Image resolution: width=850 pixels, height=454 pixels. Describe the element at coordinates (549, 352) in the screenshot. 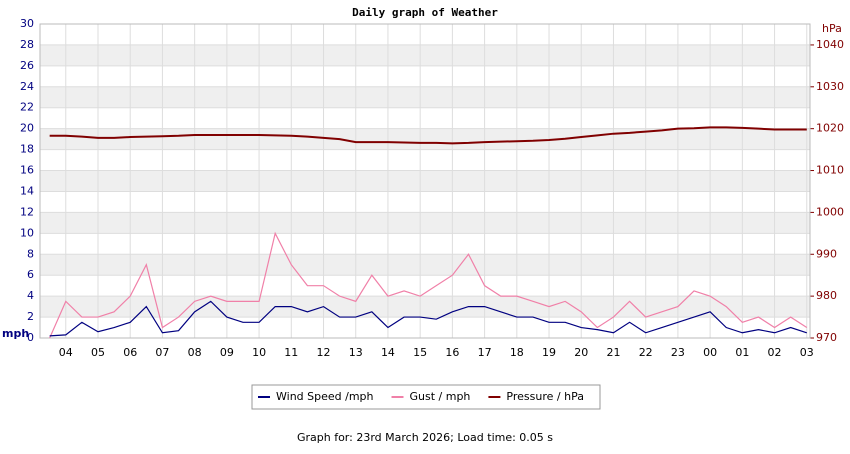

I see `x-tick-label: 19` at that location.